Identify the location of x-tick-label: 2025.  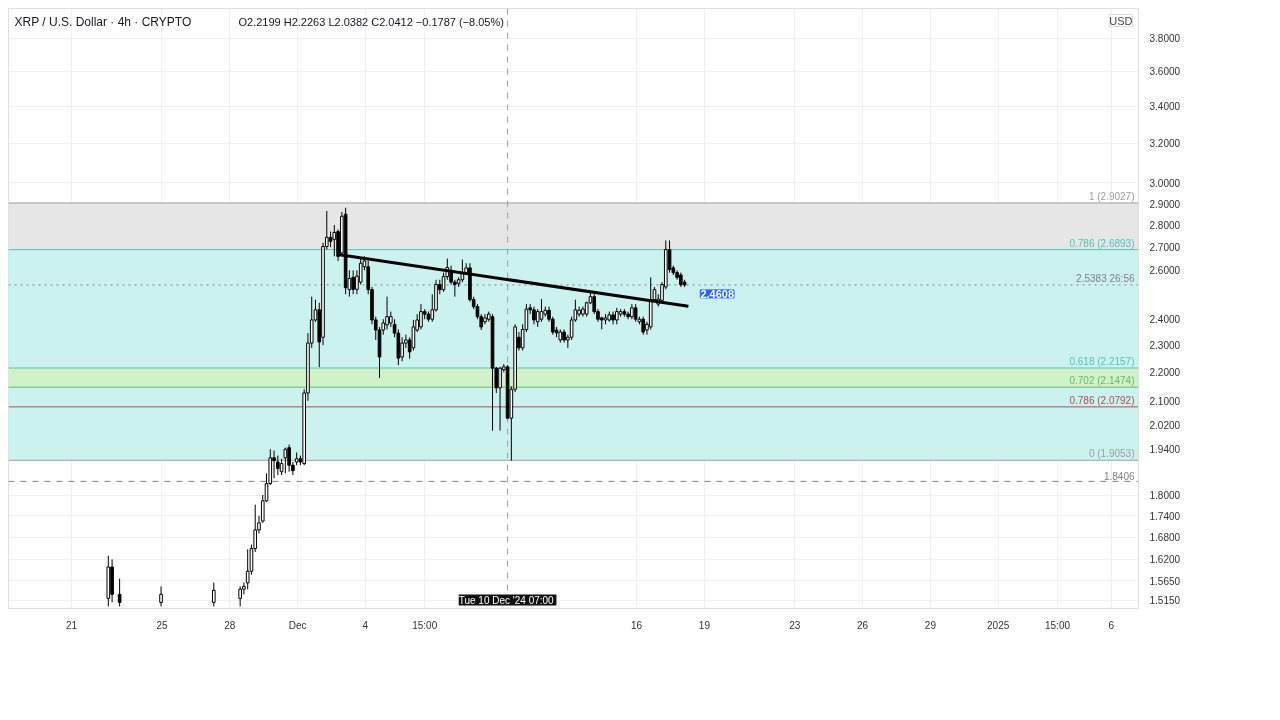
(998, 625).